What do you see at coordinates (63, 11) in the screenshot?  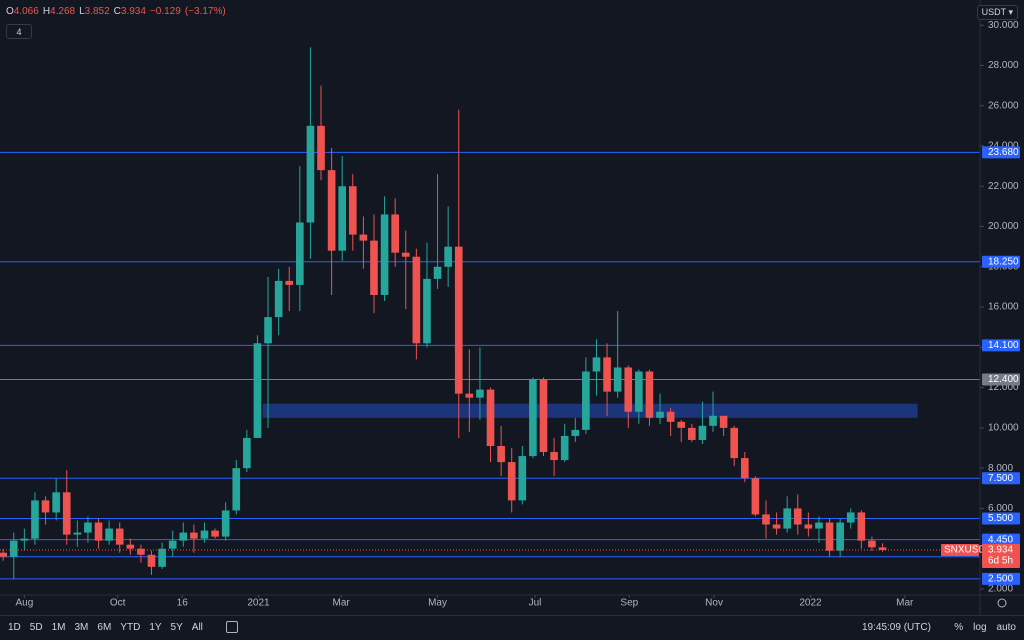 I see `legend-value: 4.268` at bounding box center [63, 11].